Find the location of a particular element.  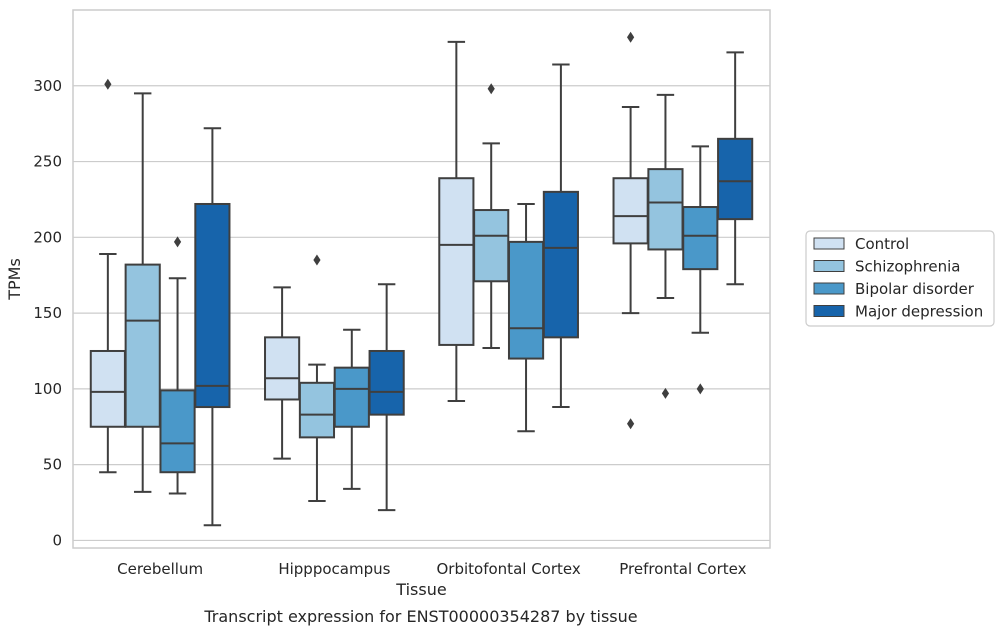

legend-label: Major depression is located at coordinates (919, 312).